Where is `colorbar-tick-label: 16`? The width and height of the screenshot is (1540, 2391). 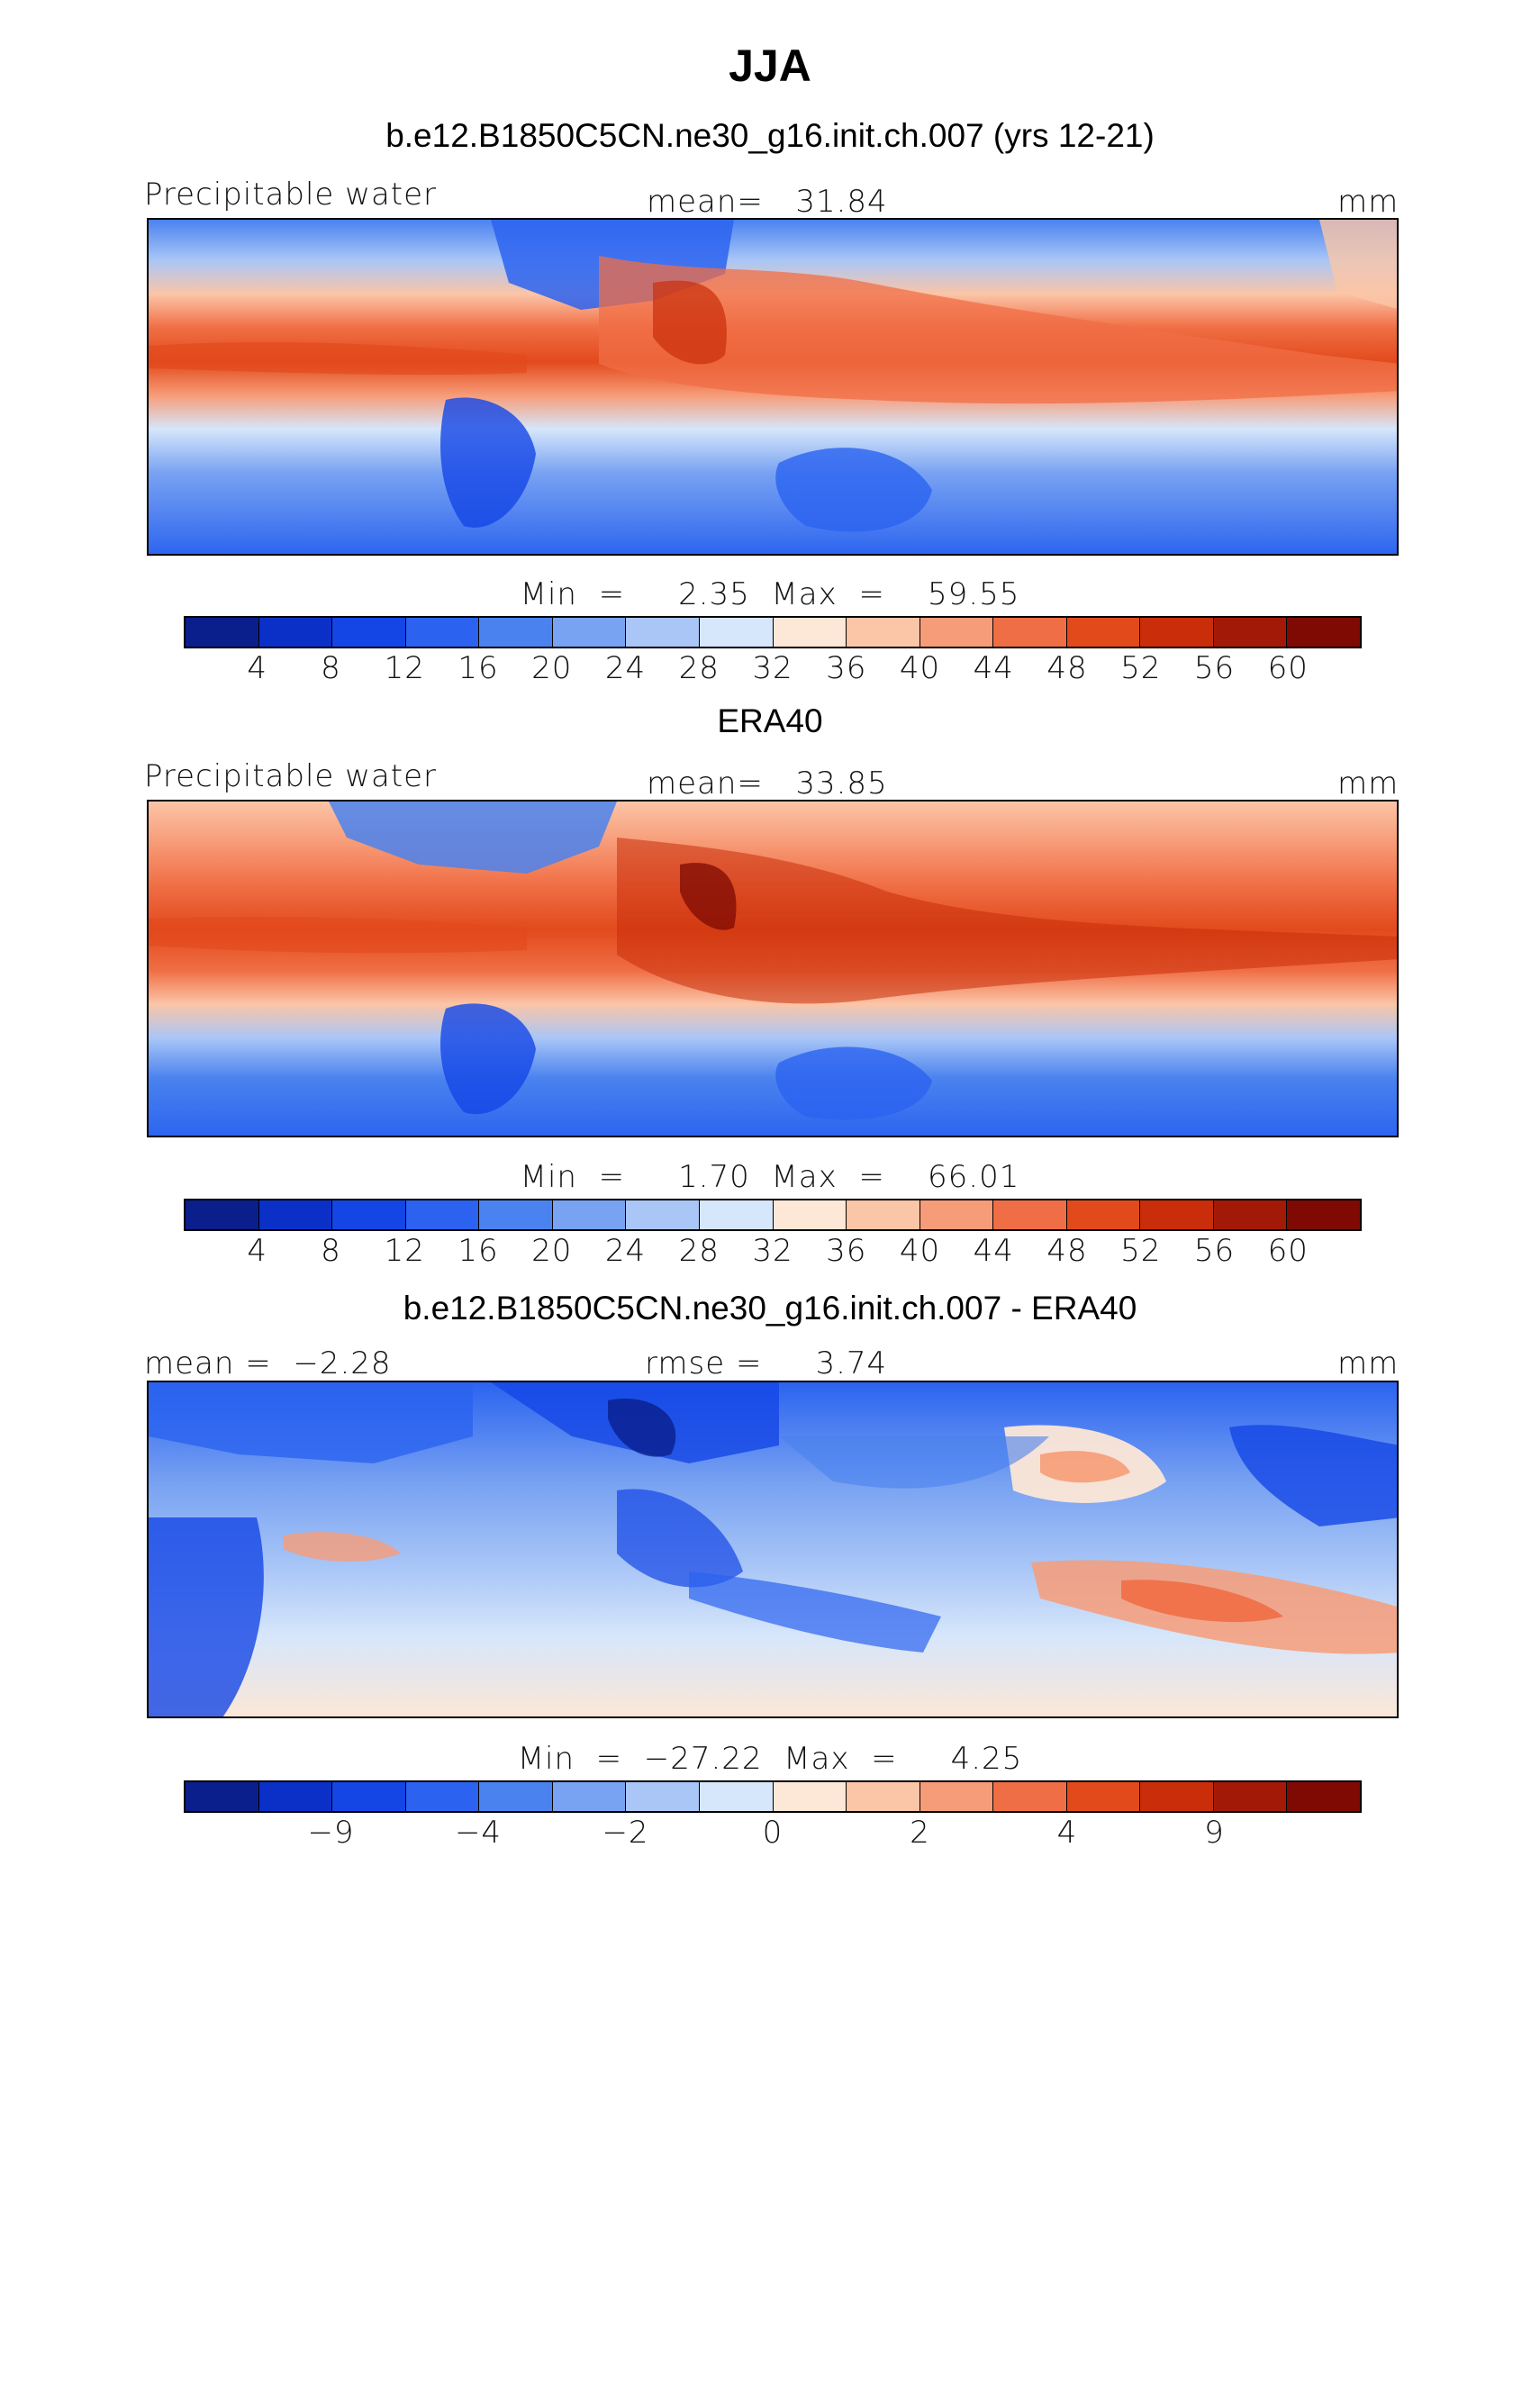 colorbar-tick-label: 16 is located at coordinates (478, 668).